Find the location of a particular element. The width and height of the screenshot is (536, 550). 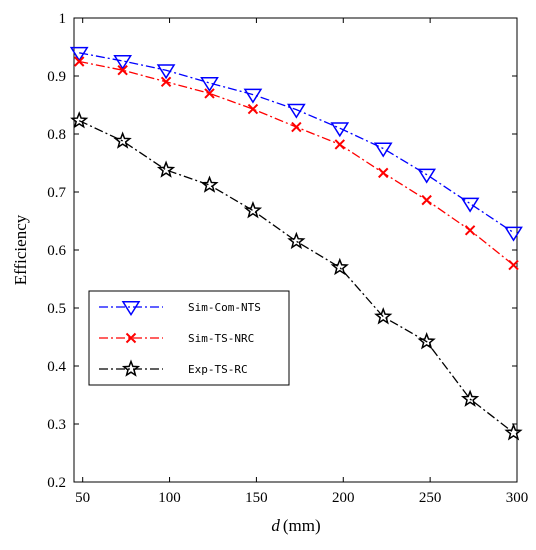

y-tick-label: 0.9 is located at coordinates (56, 77).